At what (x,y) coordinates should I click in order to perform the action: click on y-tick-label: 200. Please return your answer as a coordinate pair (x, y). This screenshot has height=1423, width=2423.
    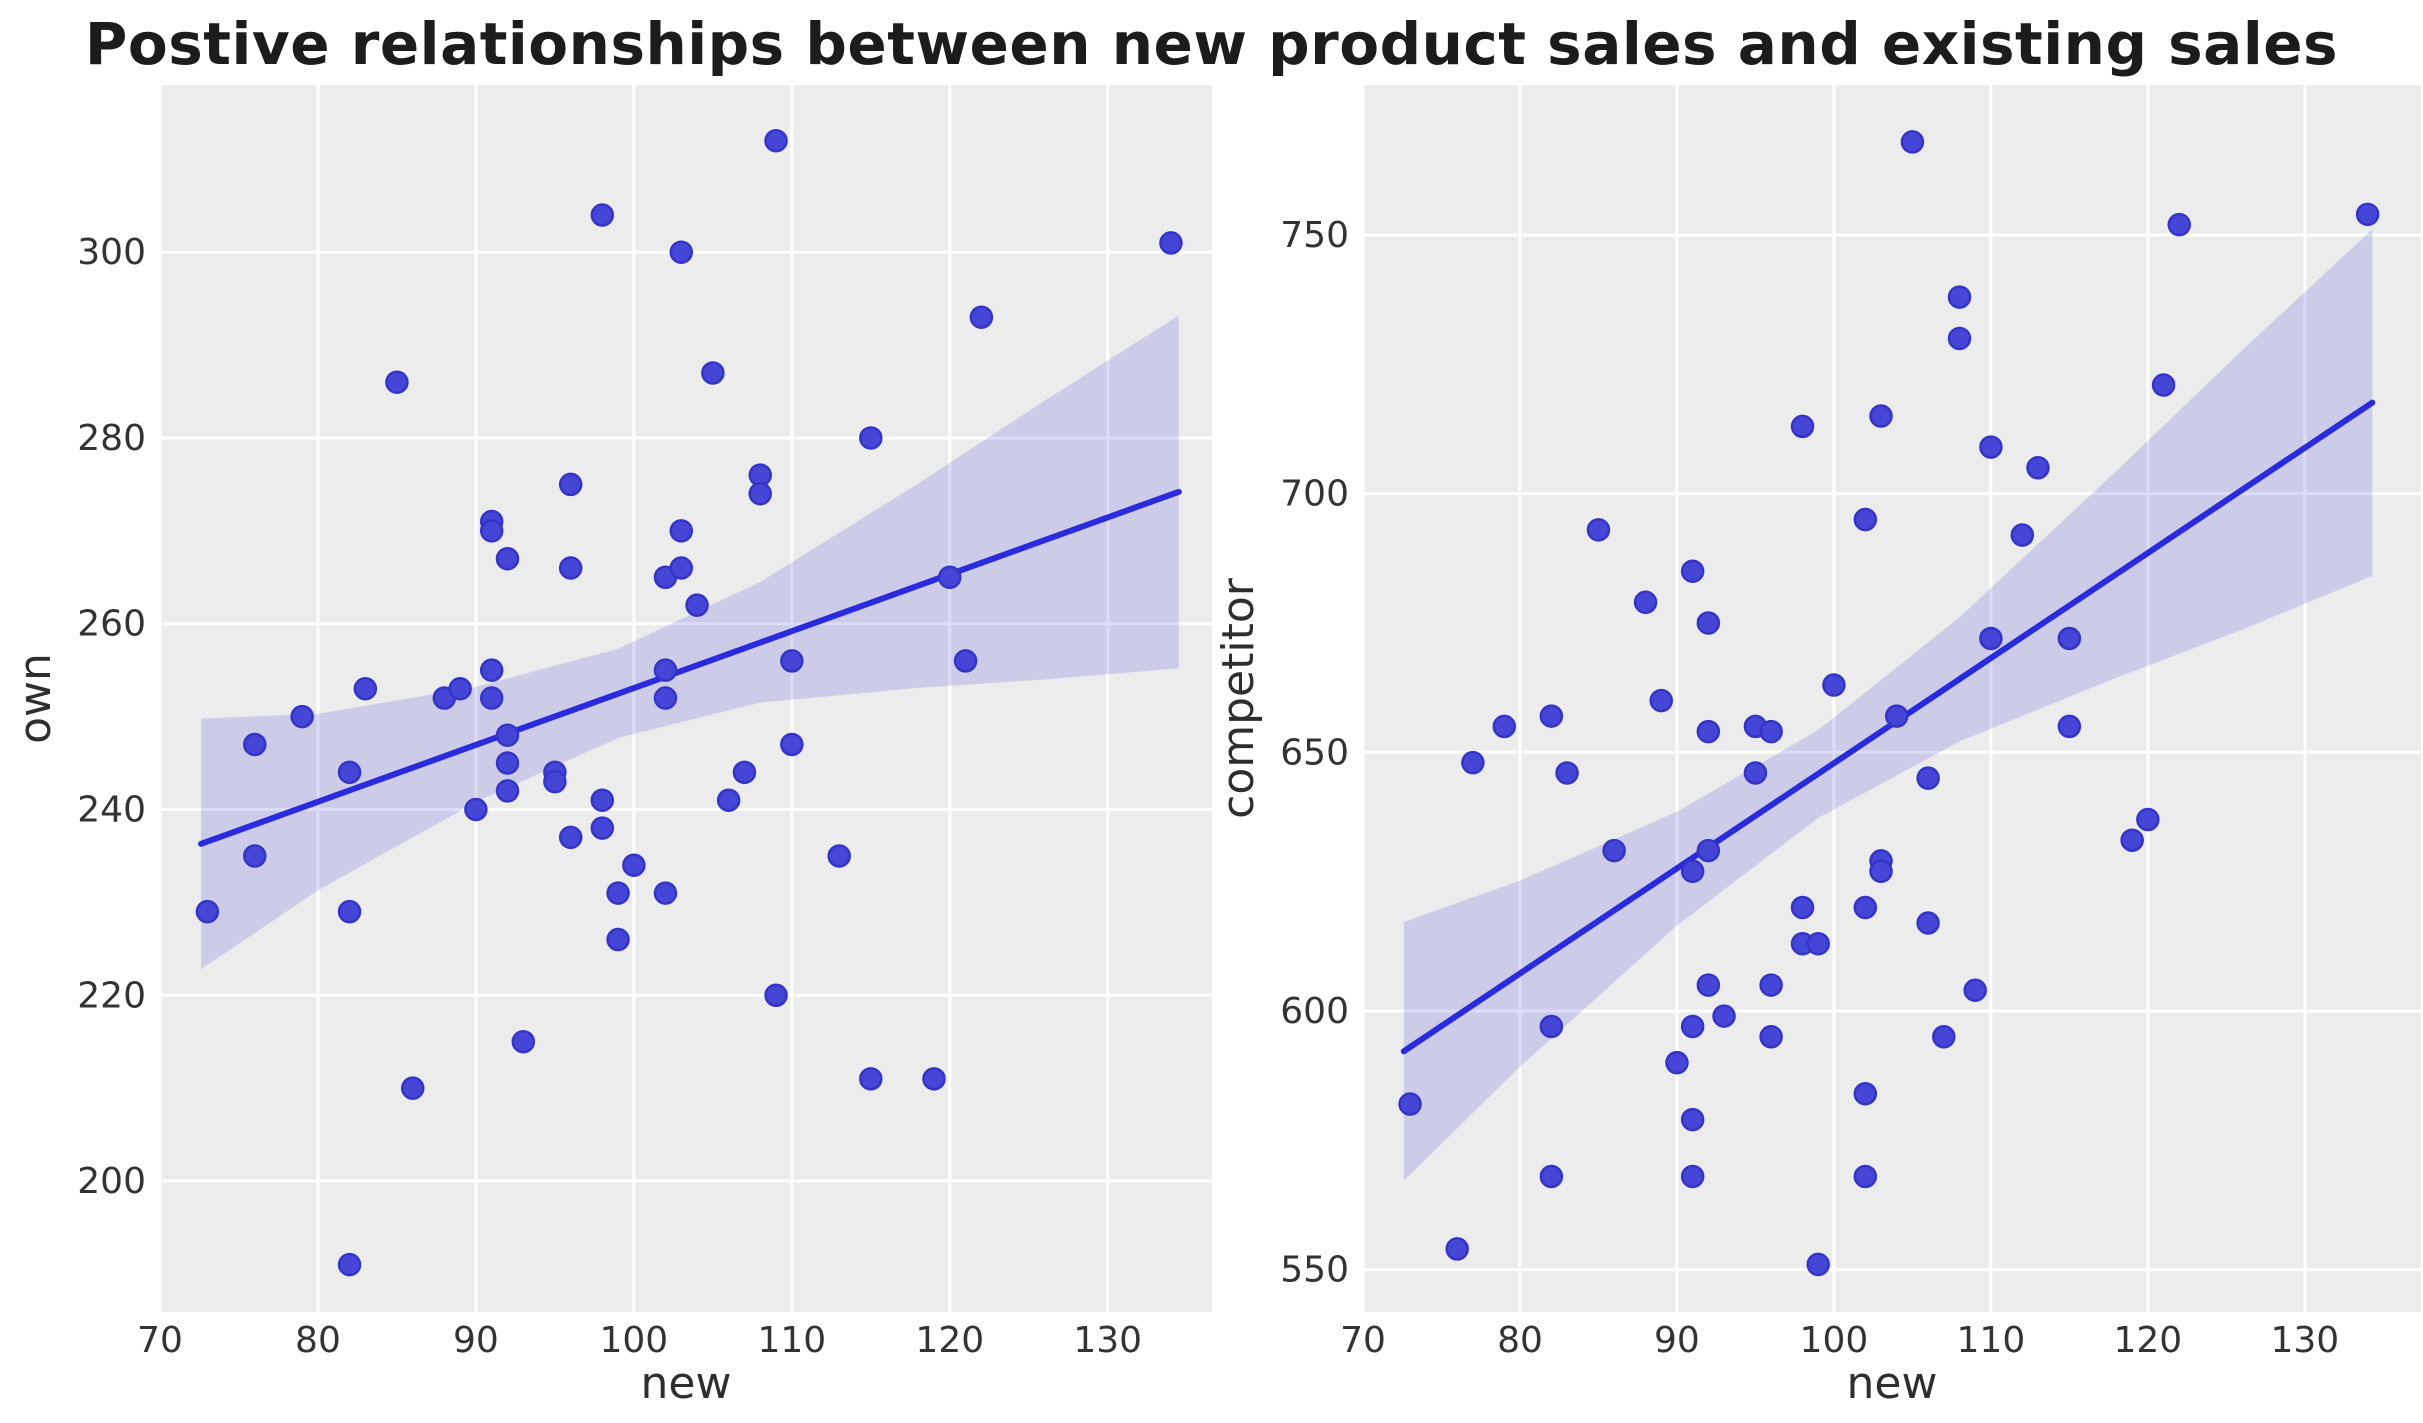
    Looking at the image, I should click on (111, 1181).